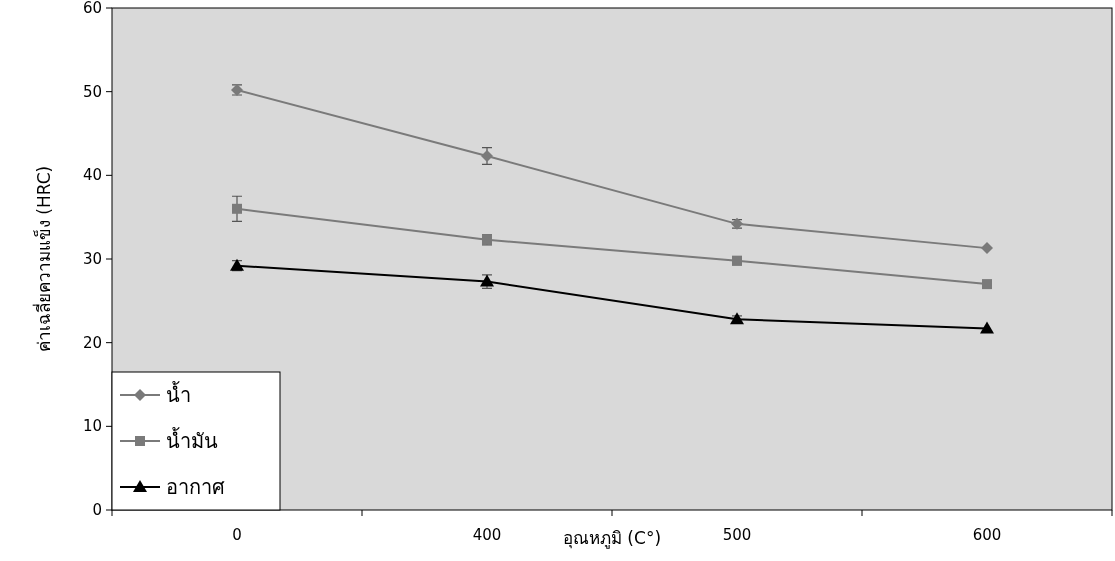 Image resolution: width=1115 pixels, height=561 pixels. What do you see at coordinates (92, 175) in the screenshot?
I see `y-tick-label: 40` at bounding box center [92, 175].